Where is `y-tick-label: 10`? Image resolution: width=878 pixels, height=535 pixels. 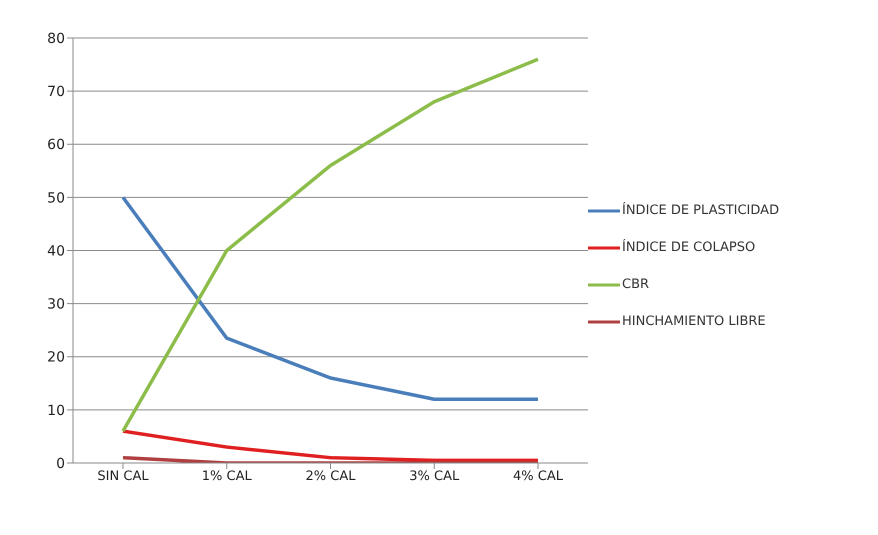 y-tick-label: 10 is located at coordinates (56, 410).